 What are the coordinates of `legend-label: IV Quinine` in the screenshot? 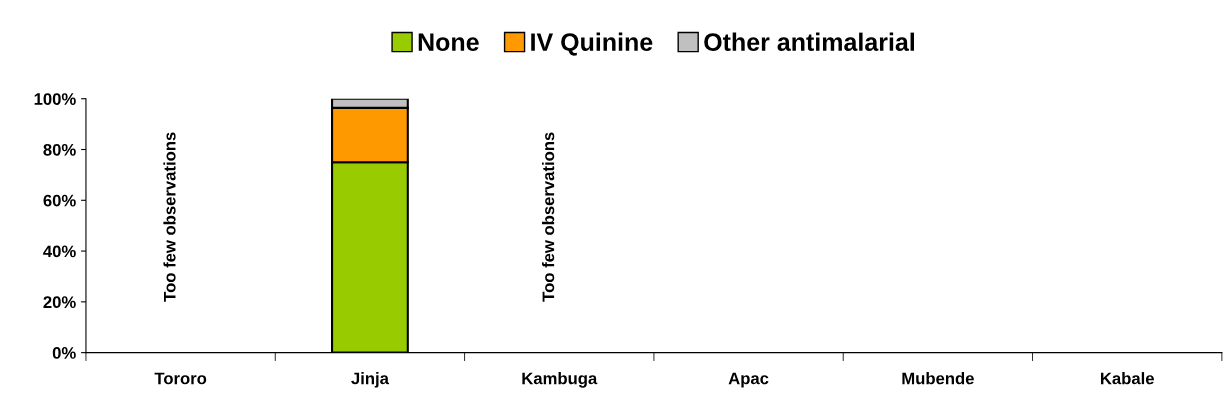 It's located at (592, 44).